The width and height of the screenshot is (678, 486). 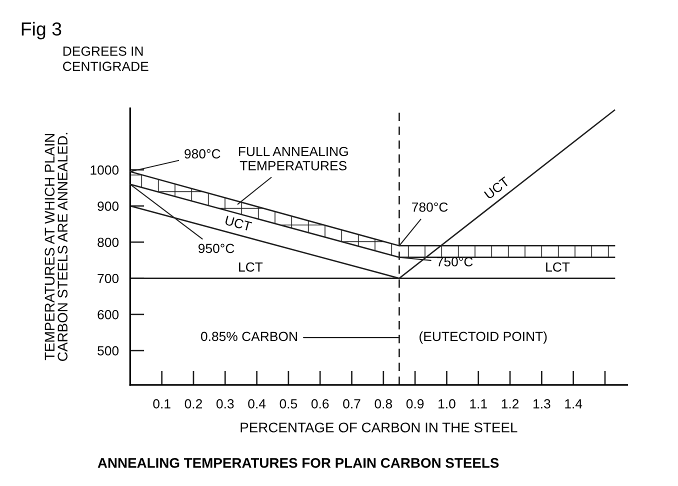 I want to click on y-axis-title: TEMPERATURES AT WHICH PLAIN CARBON STEELS ARE ANNEALED., so click(x=56, y=246).